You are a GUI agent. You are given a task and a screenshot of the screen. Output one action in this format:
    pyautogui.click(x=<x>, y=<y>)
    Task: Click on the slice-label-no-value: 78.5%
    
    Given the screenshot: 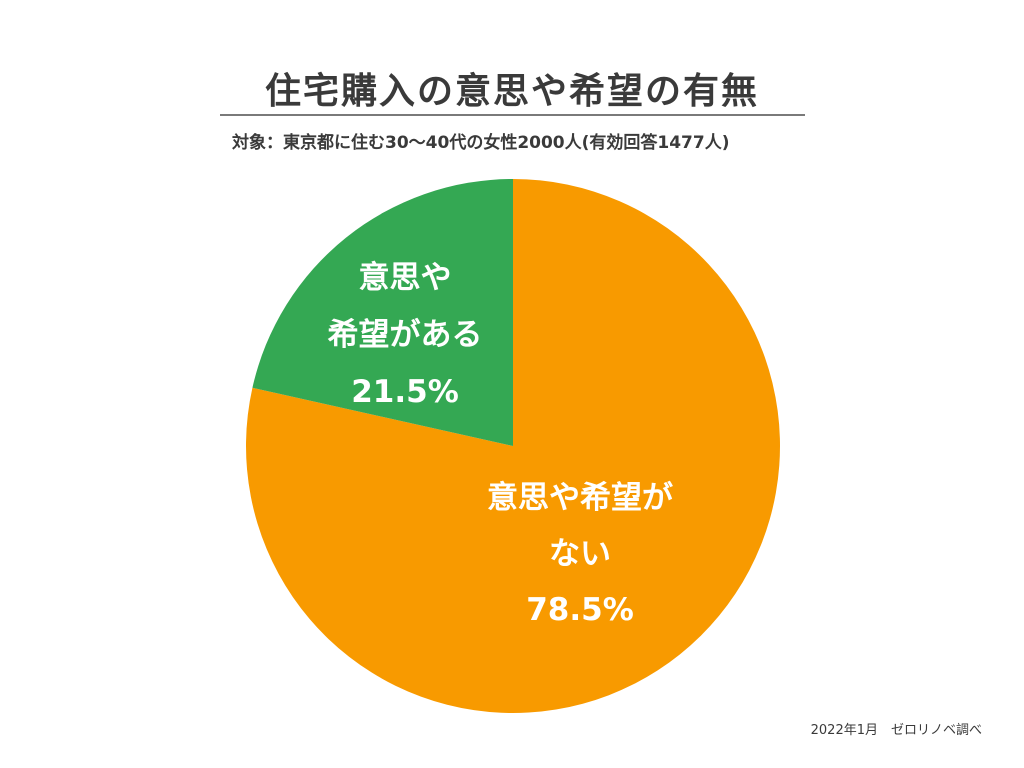 What is the action you would take?
    pyautogui.click(x=580, y=610)
    